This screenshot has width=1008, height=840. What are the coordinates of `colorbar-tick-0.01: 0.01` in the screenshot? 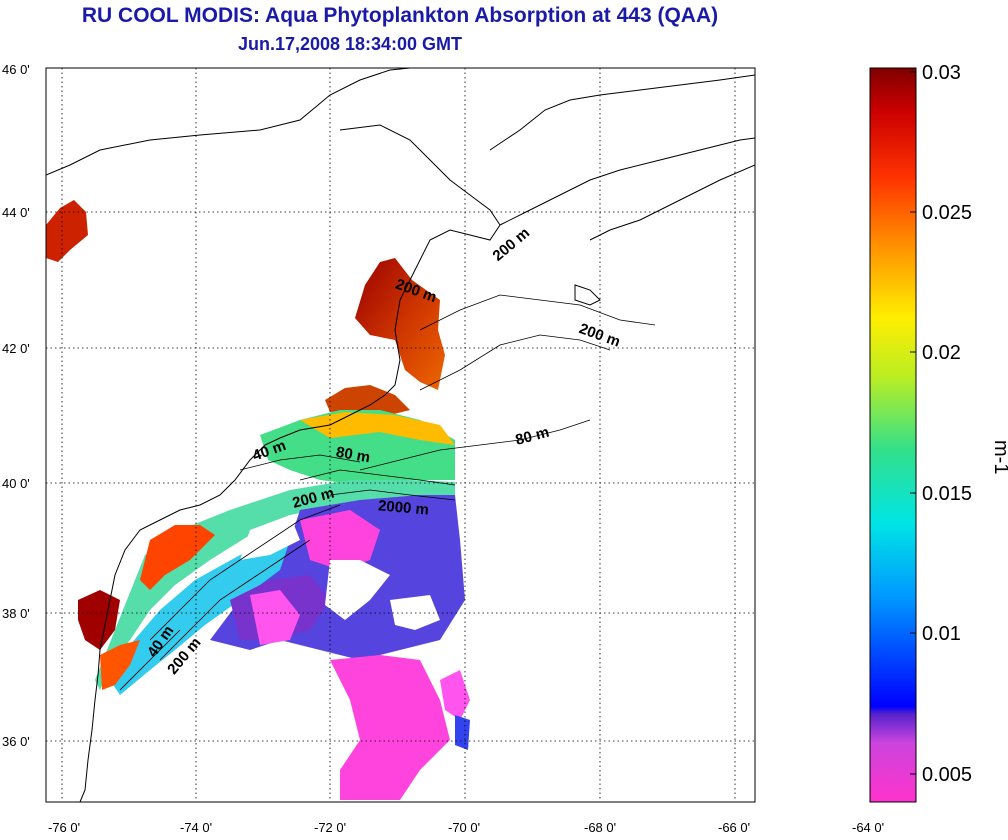 It's located at (941, 634).